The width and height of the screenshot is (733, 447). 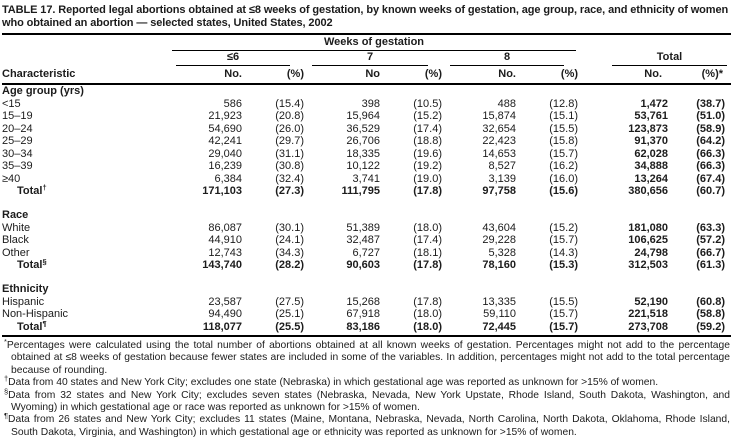 I want to click on row-label: Non-Hispanic, so click(x=85, y=314).